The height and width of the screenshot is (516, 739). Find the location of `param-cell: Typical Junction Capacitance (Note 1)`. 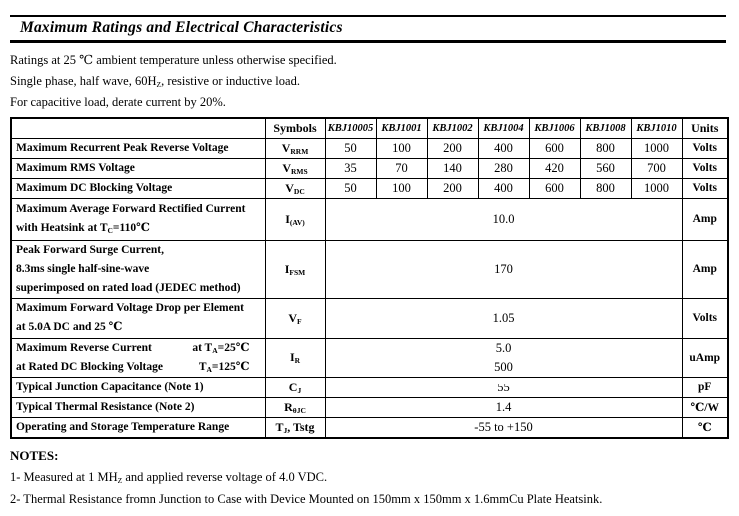

param-cell: Typical Junction Capacitance (Note 1) is located at coordinates (138, 387).